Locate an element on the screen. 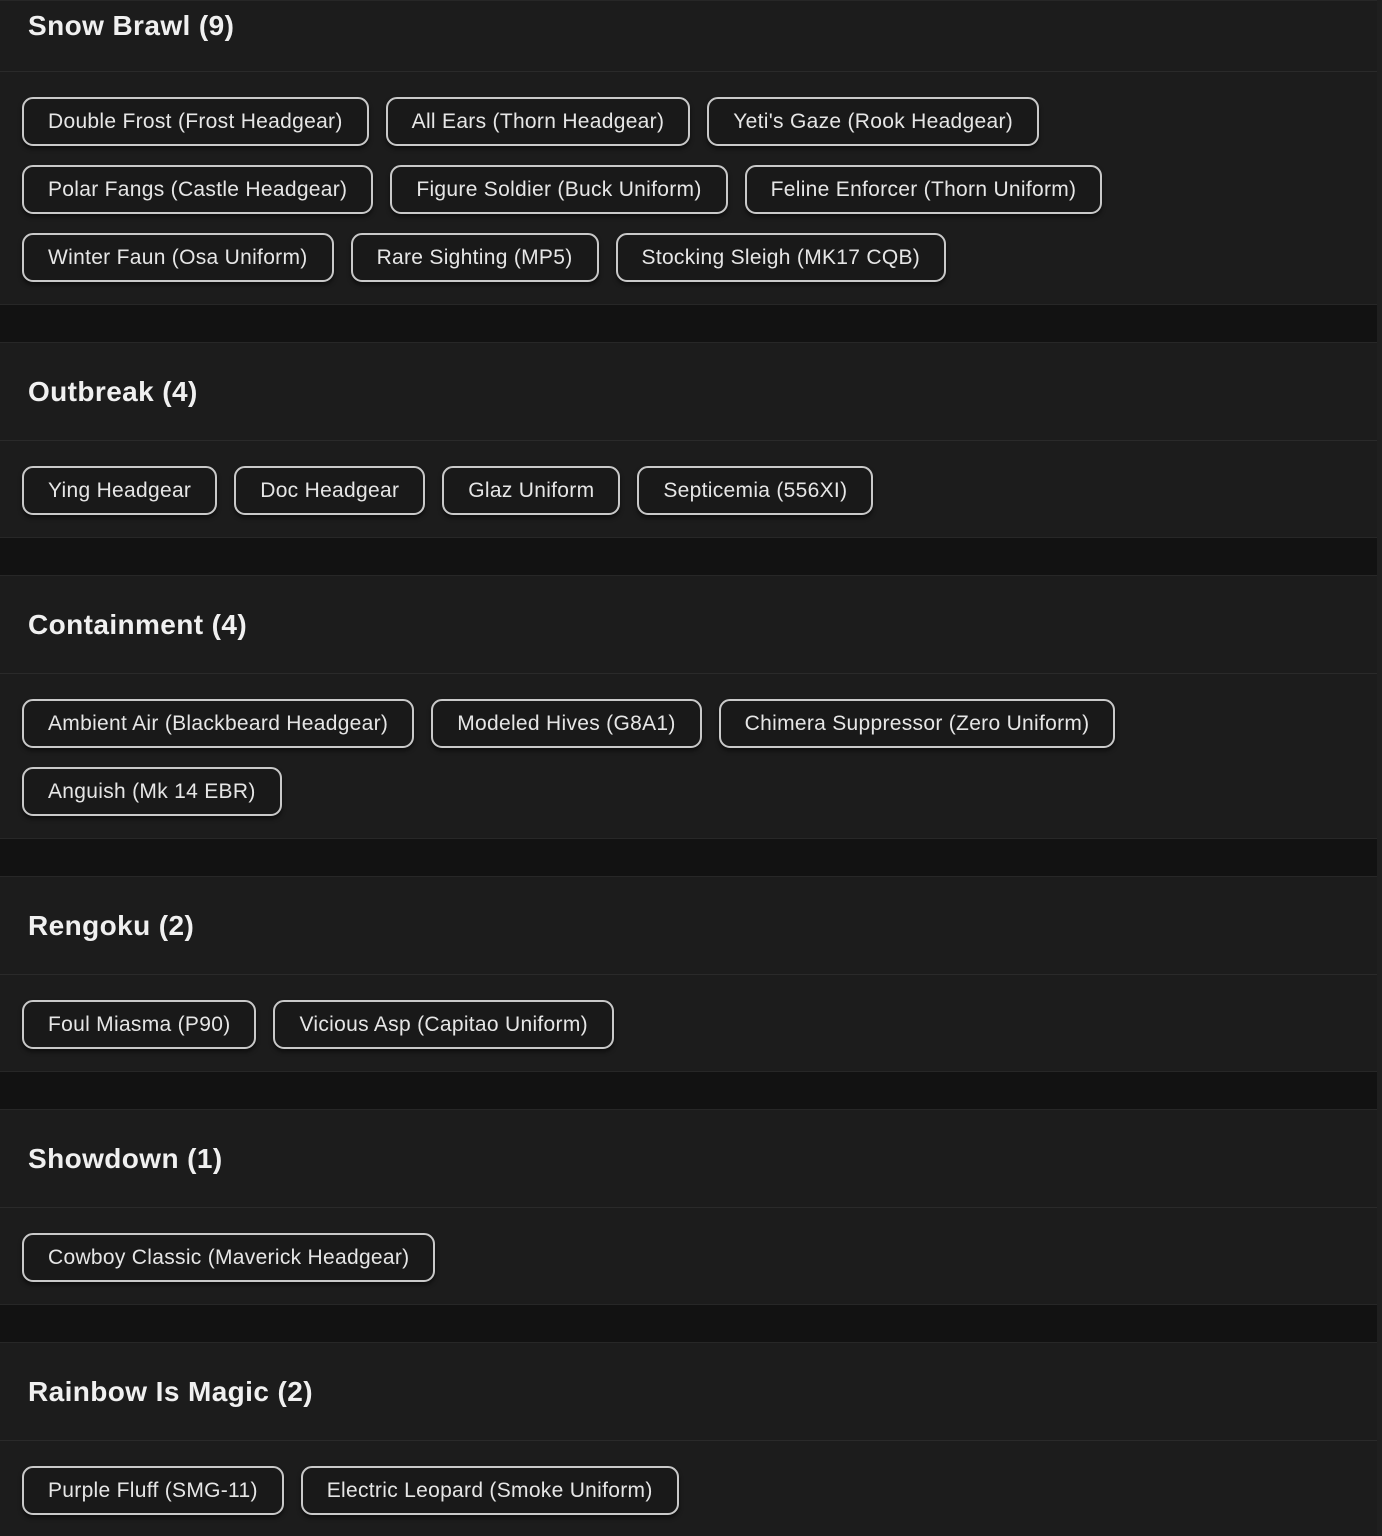 Image resolution: width=1382 pixels, height=1536 pixels. event-section-header: Snow Brawl (9) is located at coordinates (691, 36).